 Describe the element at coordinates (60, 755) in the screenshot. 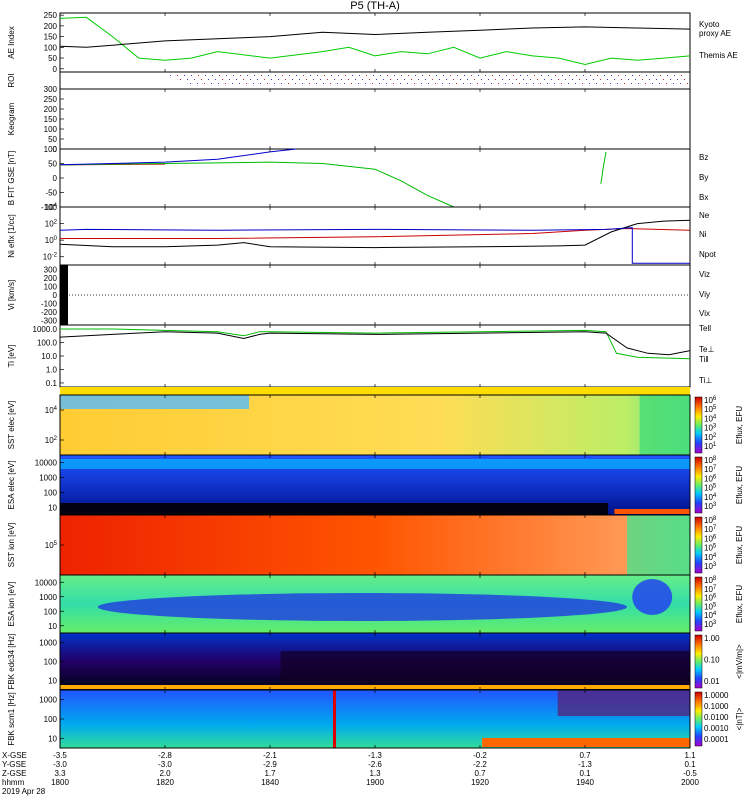

I see `time-axis-value: -3.5` at that location.